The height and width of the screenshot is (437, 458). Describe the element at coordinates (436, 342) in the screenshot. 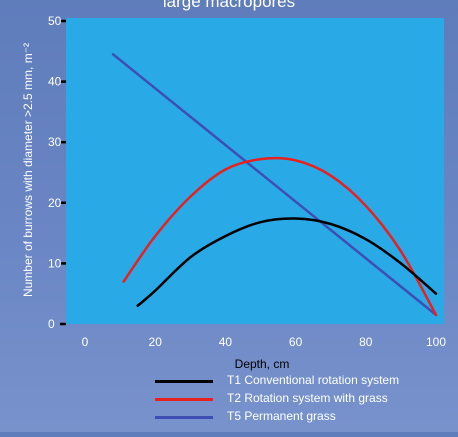

I see `x-tick-label: 100` at that location.